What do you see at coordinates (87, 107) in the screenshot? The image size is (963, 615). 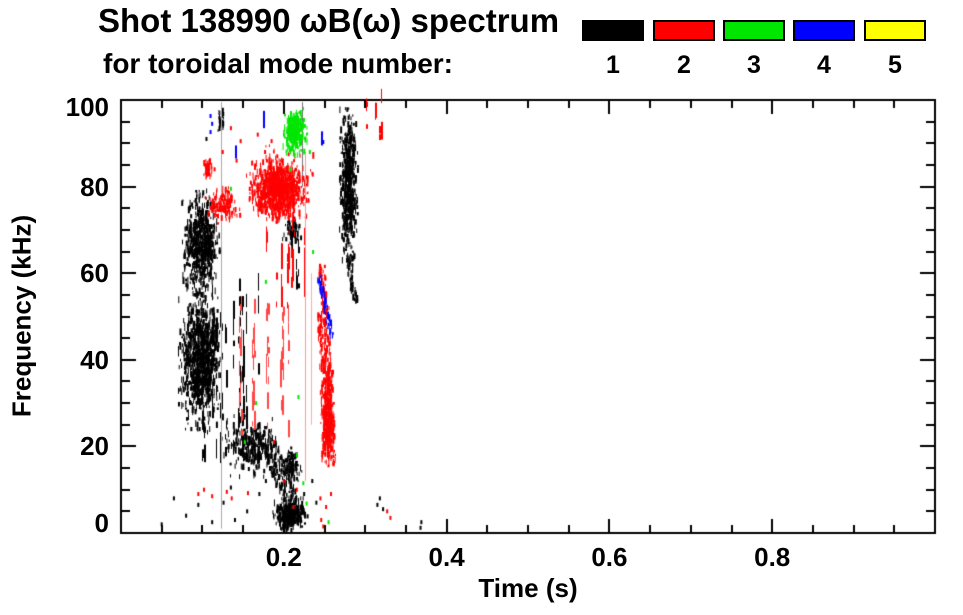 I see `y-tick-label: 100` at bounding box center [87, 107].